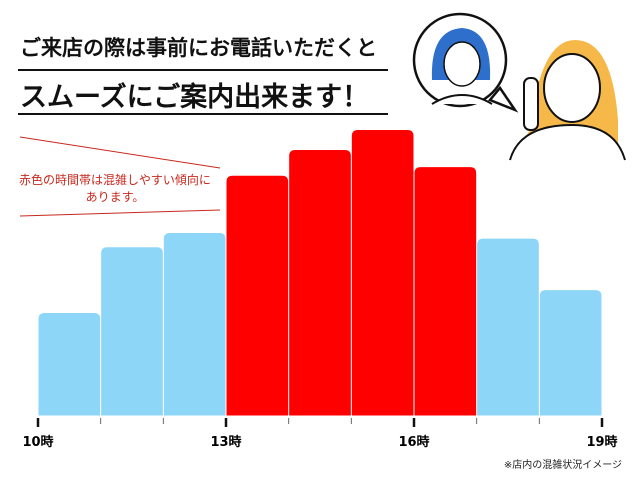 This screenshot has width=640, height=480. What do you see at coordinates (601, 442) in the screenshot?
I see `x-tick-label: 19時` at bounding box center [601, 442].